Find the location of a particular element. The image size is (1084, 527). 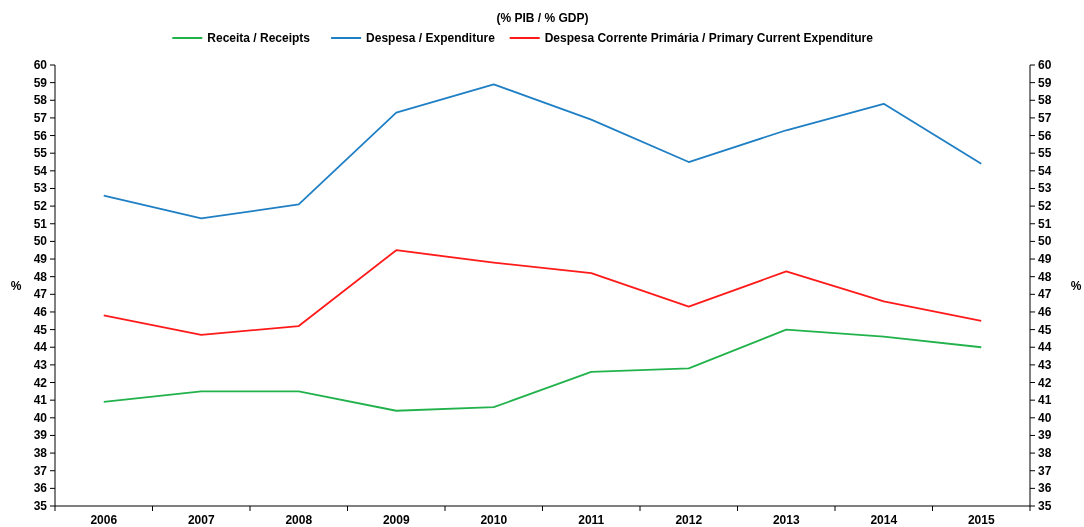

y-tick-label: 58 is located at coordinates (40, 100).